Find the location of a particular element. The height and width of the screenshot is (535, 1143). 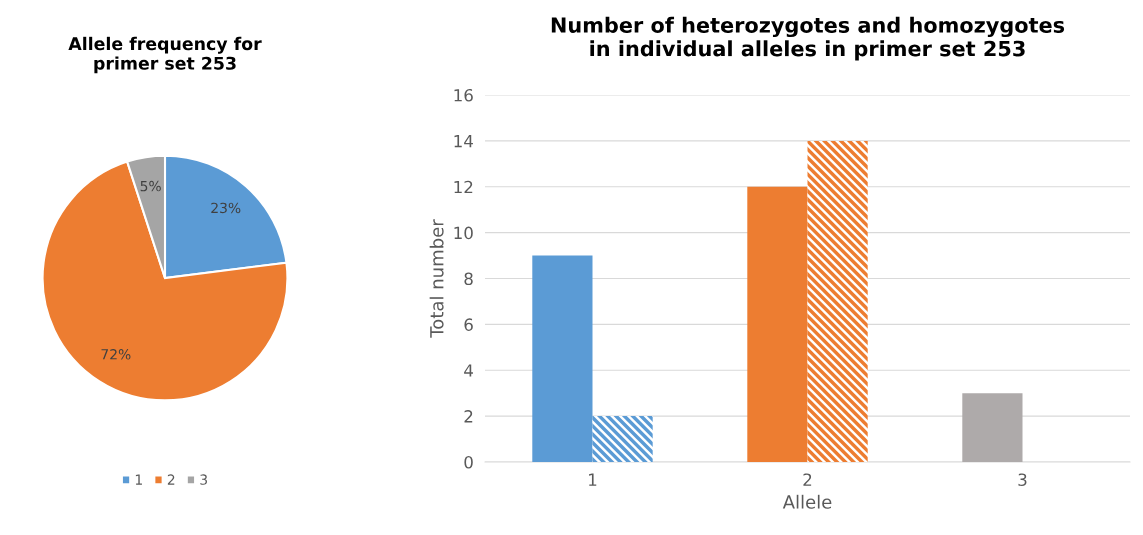

y-tick-label: 12 is located at coordinates (463, 187).